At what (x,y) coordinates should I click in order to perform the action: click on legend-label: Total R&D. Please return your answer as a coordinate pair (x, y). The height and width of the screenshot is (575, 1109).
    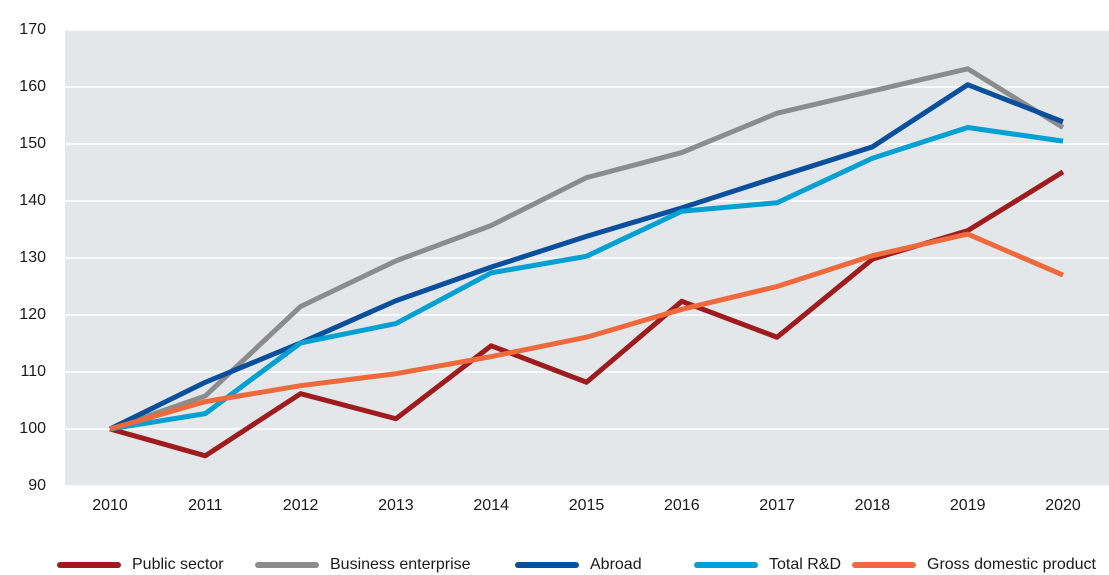
    Looking at the image, I should click on (805, 564).